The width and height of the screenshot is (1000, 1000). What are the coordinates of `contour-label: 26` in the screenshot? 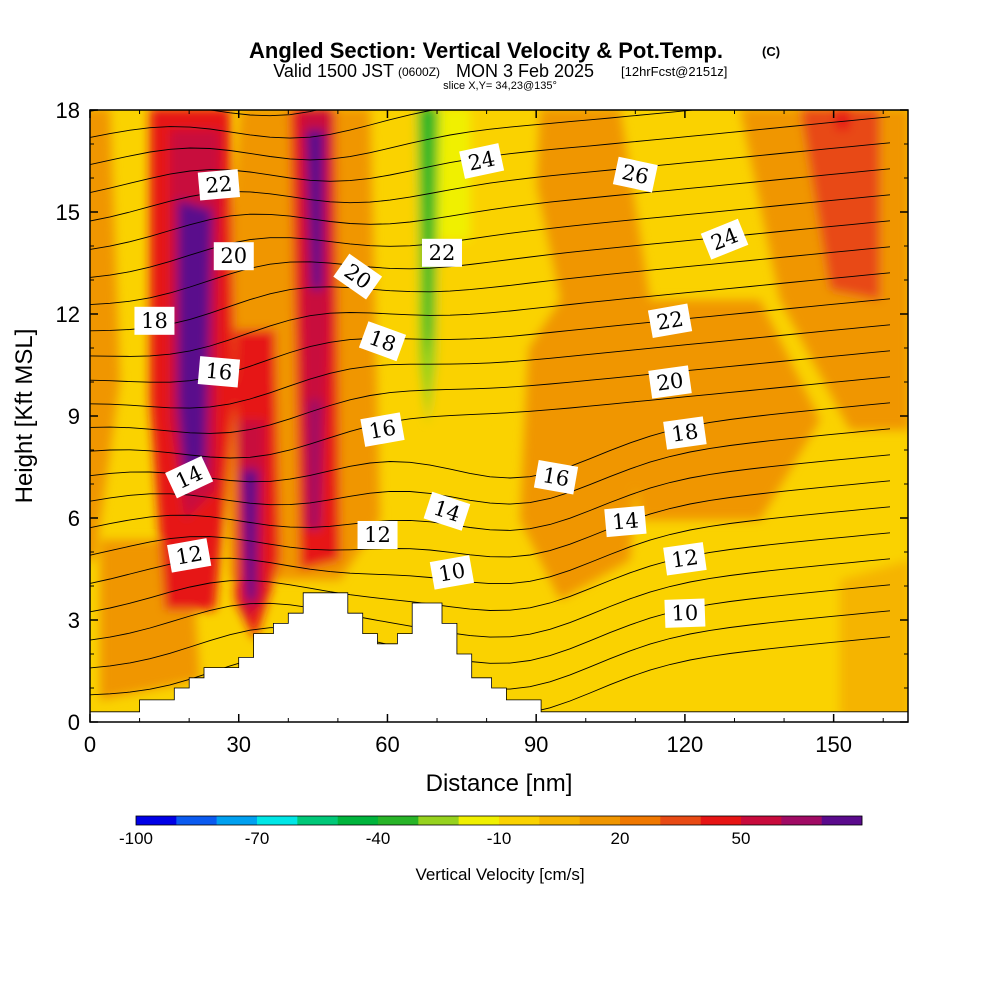 It's located at (635, 174).